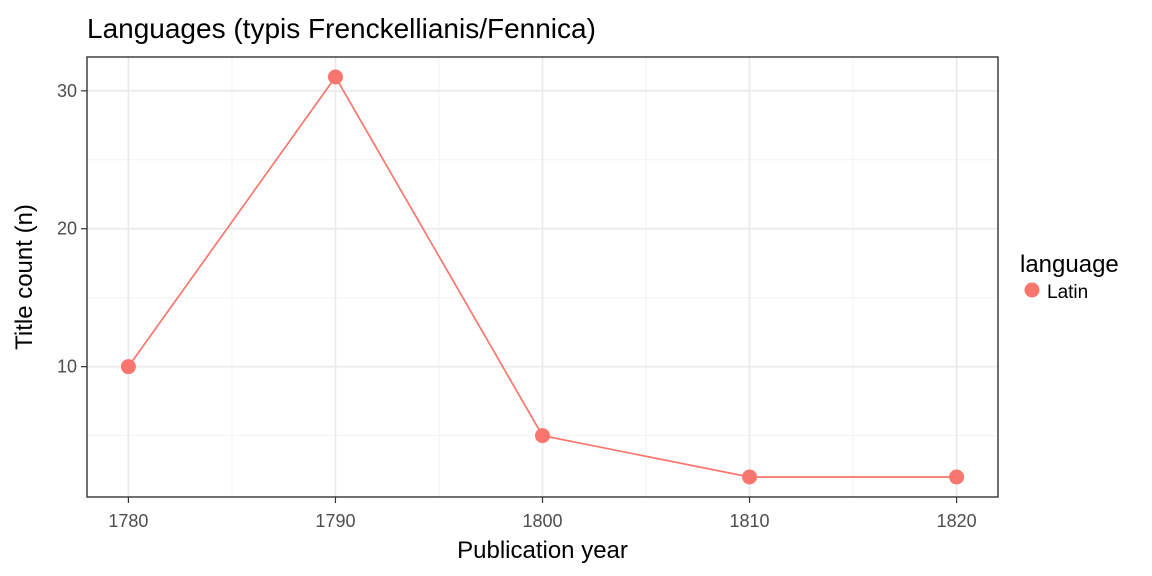 Image resolution: width=1152 pixels, height=576 pixels. Describe the element at coordinates (335, 521) in the screenshot. I see `x-tick-label: 1790` at that location.